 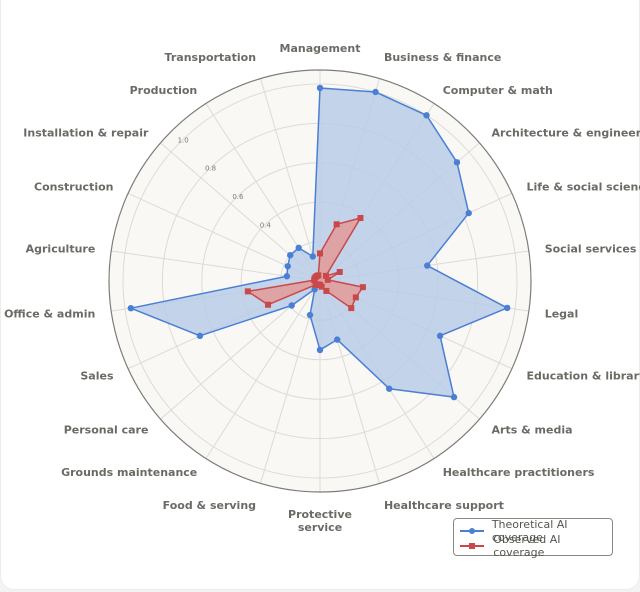 I want to click on category-label: Production, so click(x=164, y=90).